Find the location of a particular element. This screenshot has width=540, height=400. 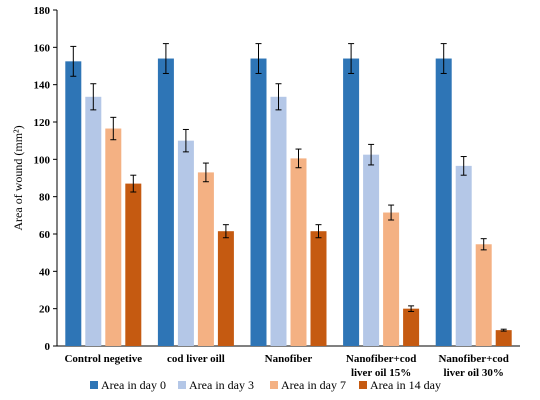

y-tick-label: 0 is located at coordinates (48, 347).